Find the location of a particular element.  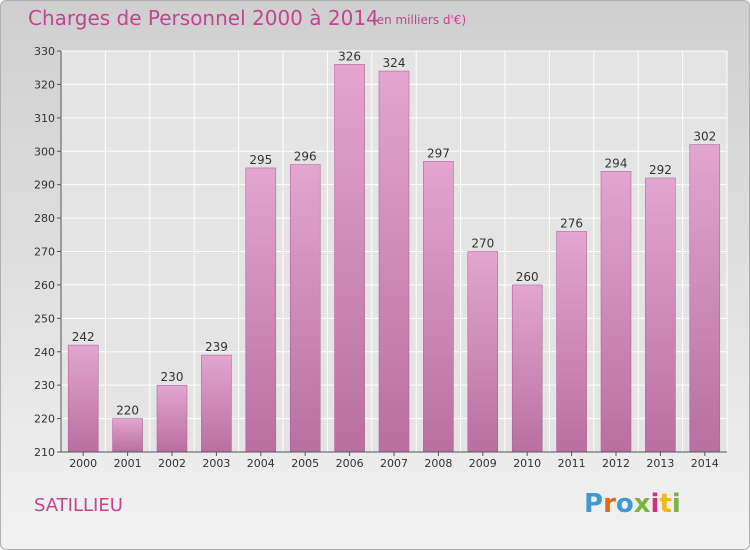

data-label: 297 is located at coordinates (438, 153).